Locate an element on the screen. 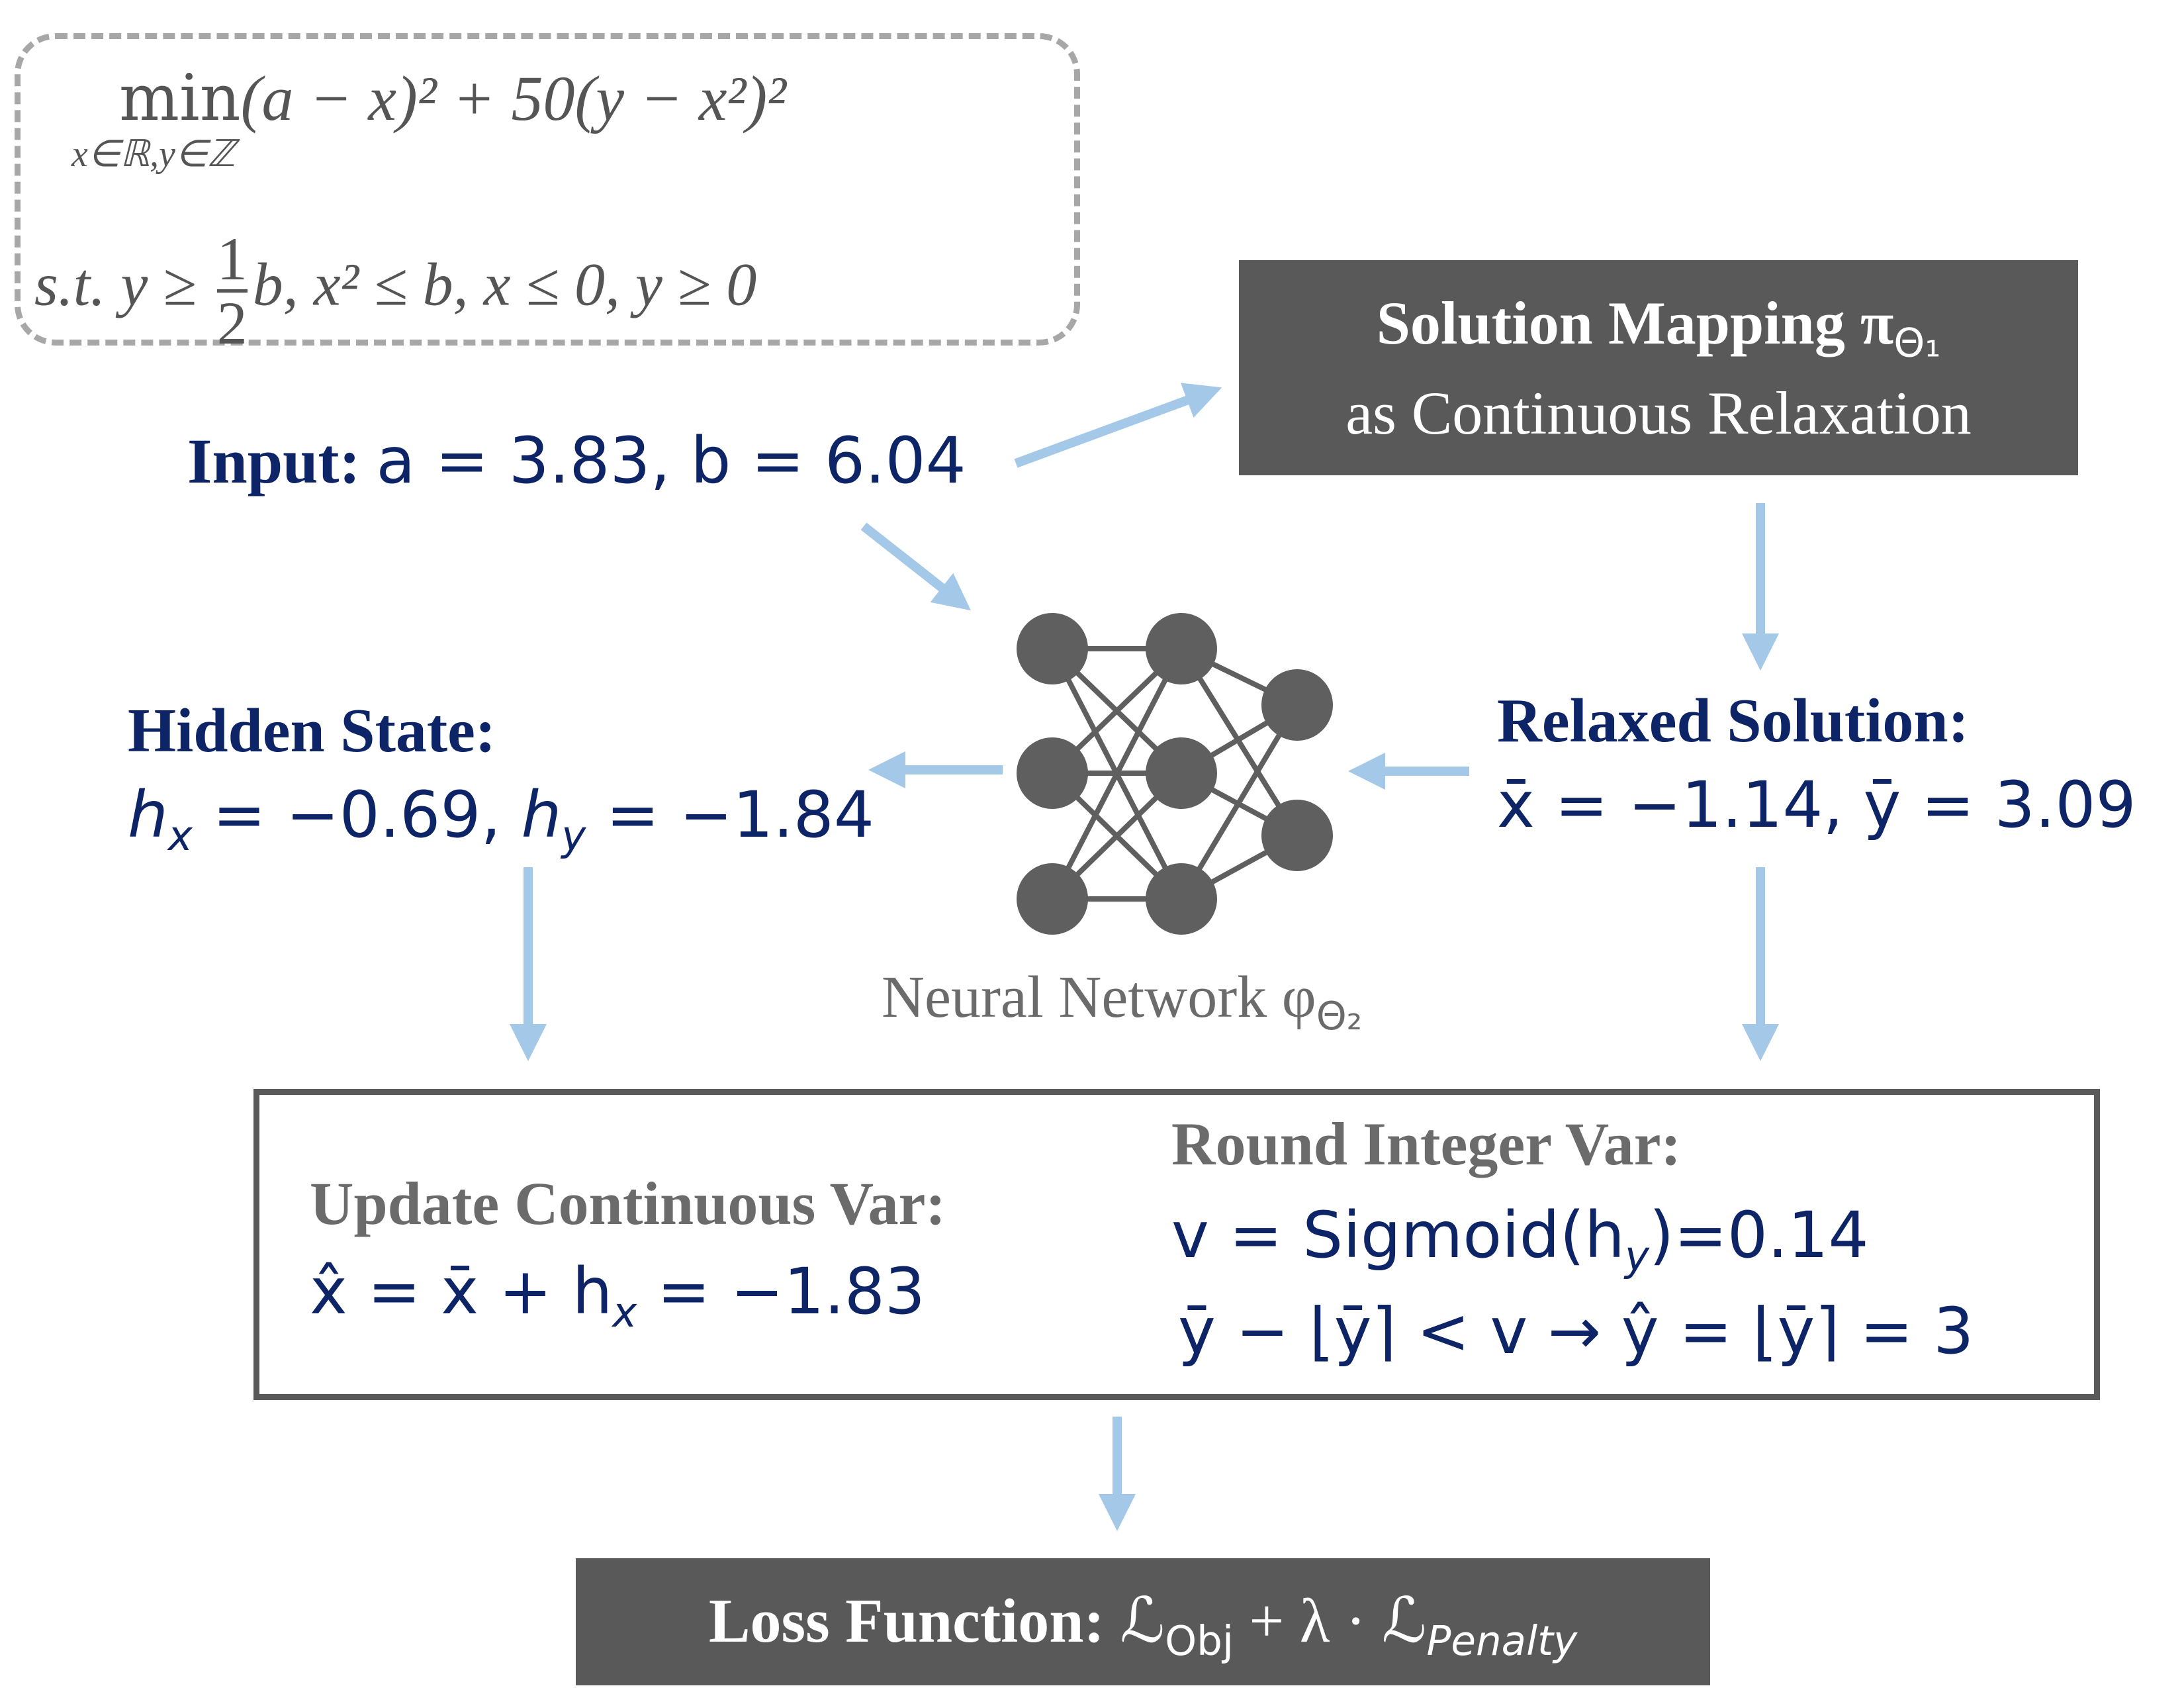  loss-label: Loss Function: is located at coordinates (914, 1621).